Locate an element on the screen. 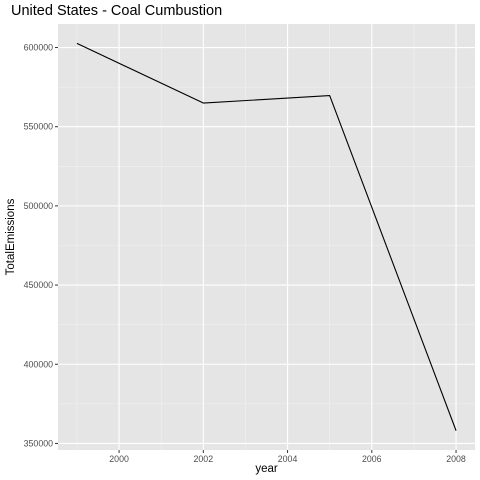  y-tick-label: 500000 is located at coordinates (38, 206).